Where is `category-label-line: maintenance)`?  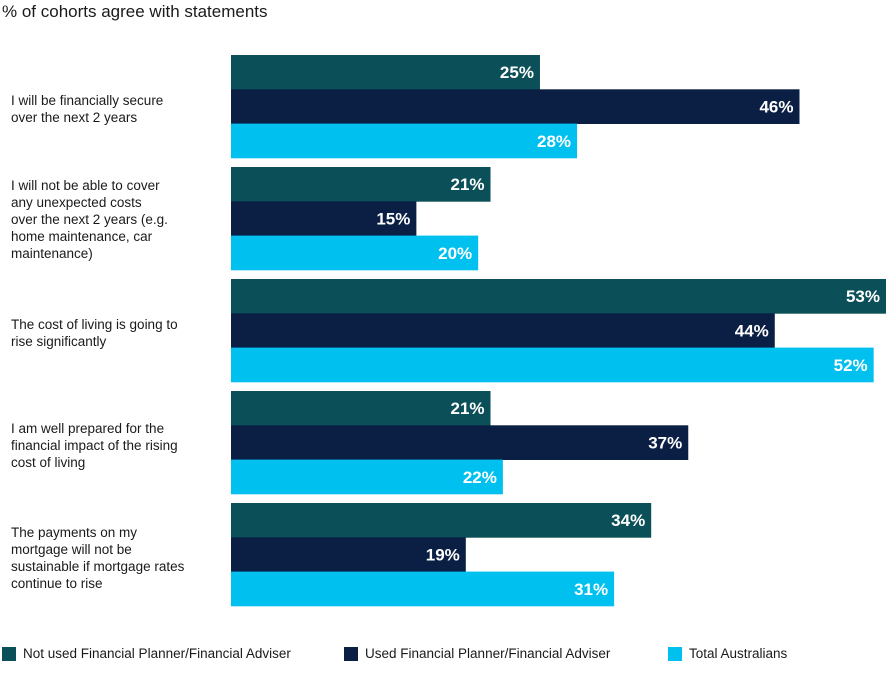
category-label-line: maintenance) is located at coordinates (52, 253).